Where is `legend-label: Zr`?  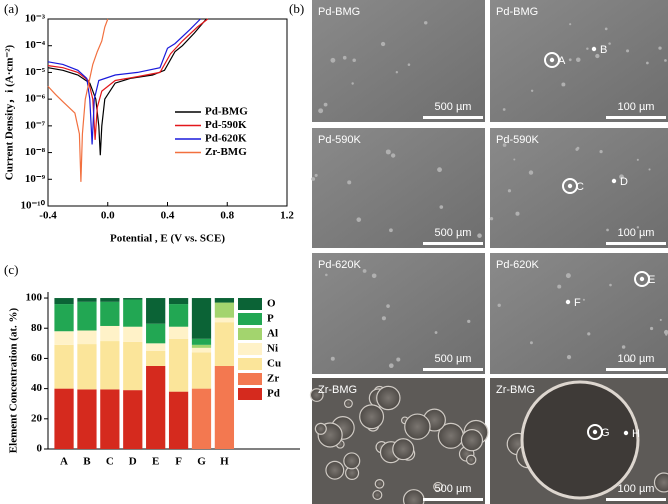 legend-label: Zr is located at coordinates (273, 379).